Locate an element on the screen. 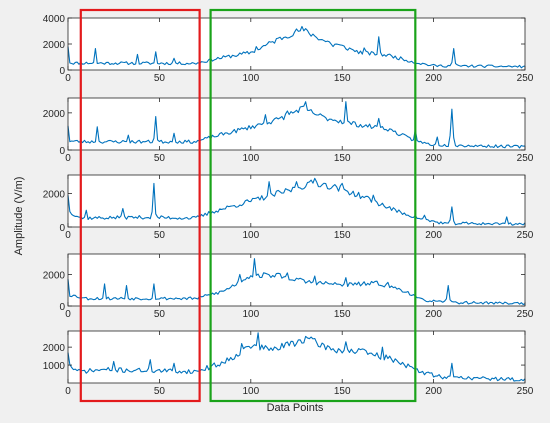 The width and height of the screenshot is (550, 423). panel-1: 0 50 100 150 200 250 0 2000 4000 is located at coordinates (288, 49).